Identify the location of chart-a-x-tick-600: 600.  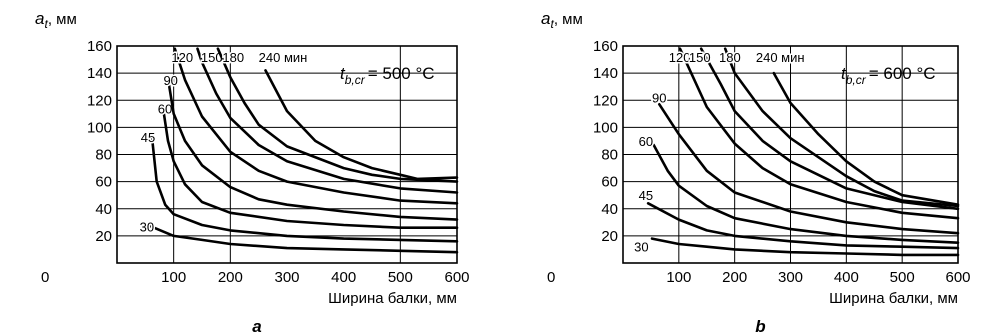
(456, 277).